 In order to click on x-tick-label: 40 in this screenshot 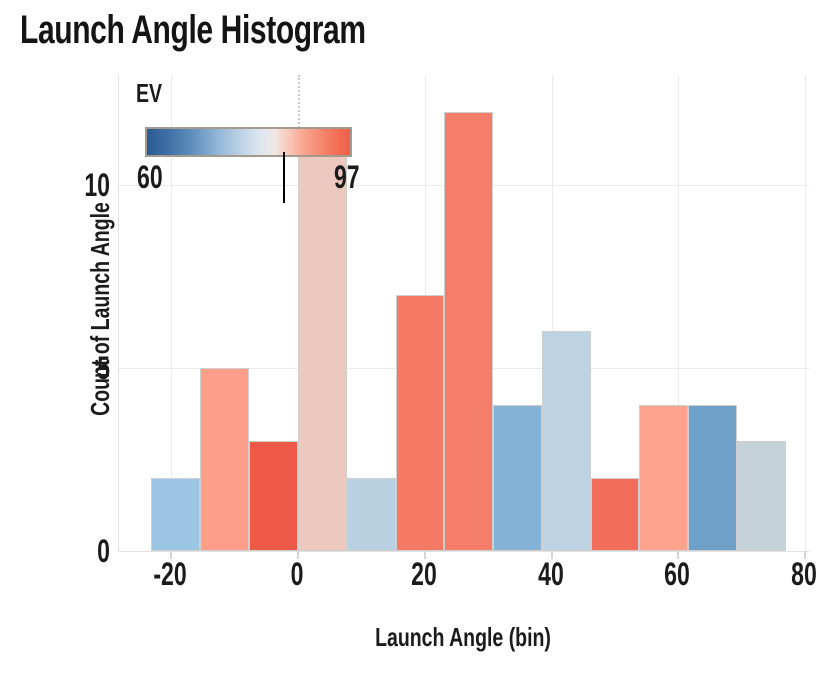, I will do `click(550, 574)`.